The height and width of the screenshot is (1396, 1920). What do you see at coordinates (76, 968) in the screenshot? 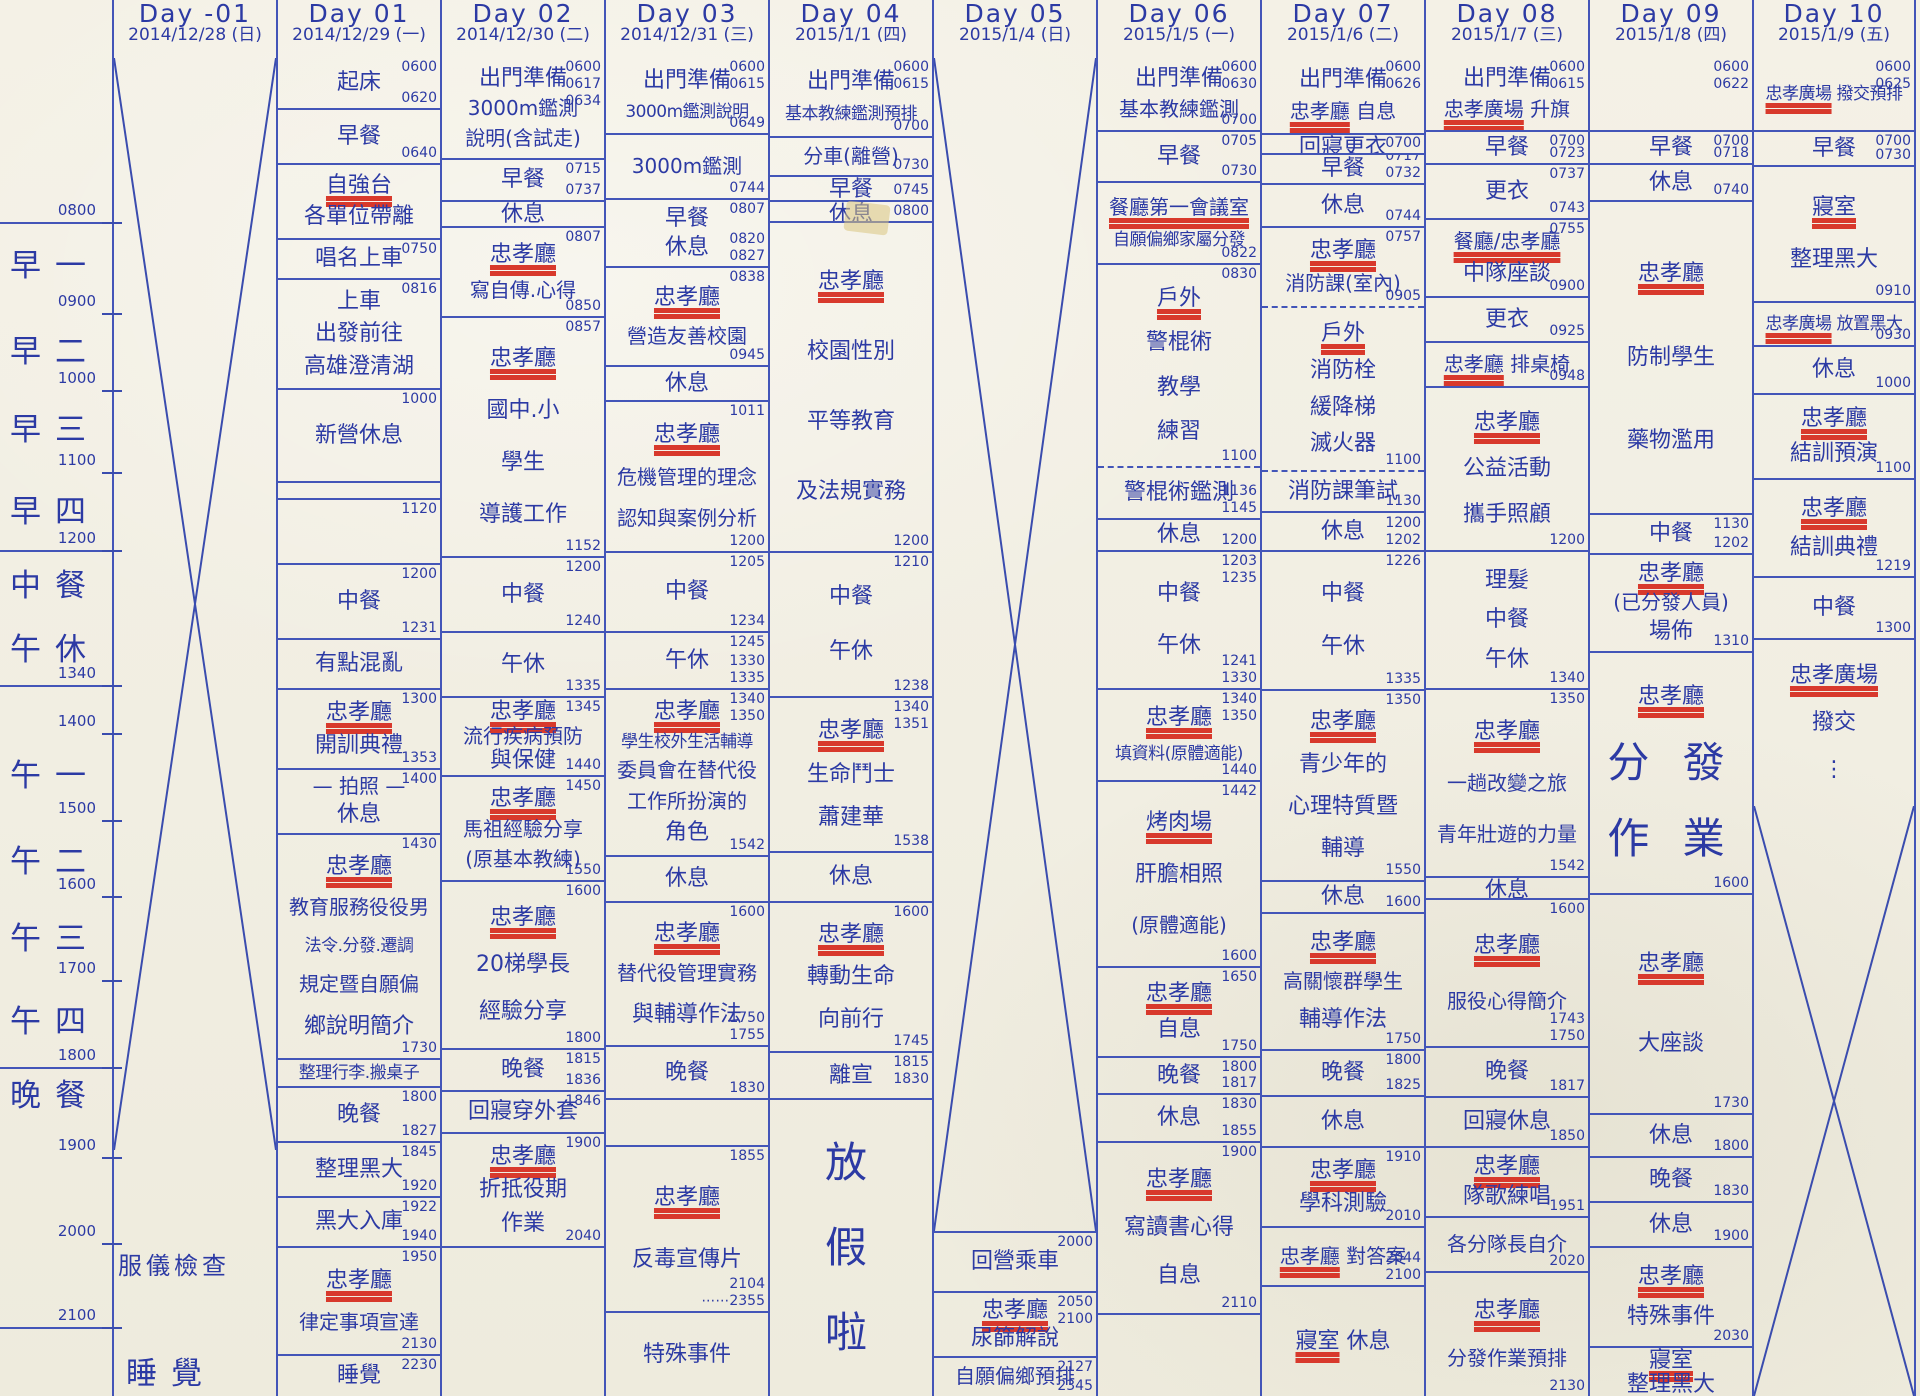
I see `time-axis-tick-label: 1700` at bounding box center [76, 968].